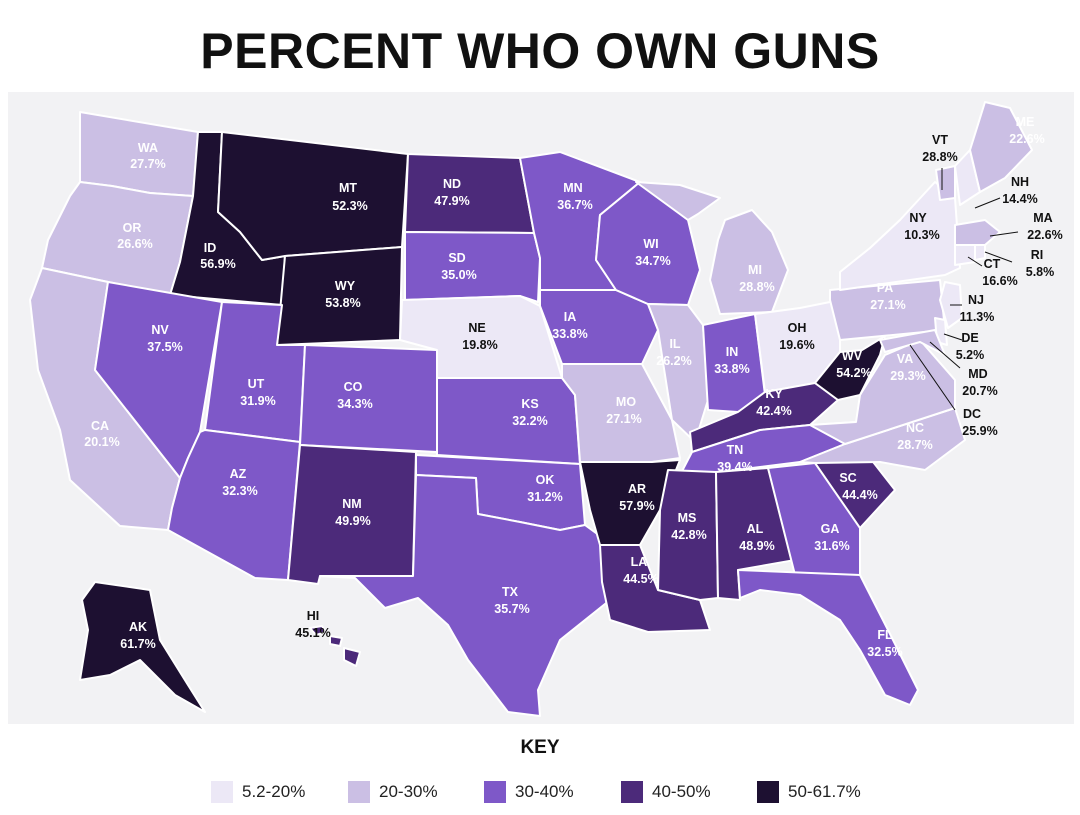 Image resolution: width=1080 pixels, height=815 pixels. Describe the element at coordinates (824, 791) in the screenshot. I see `legend-label: 50-61.7%` at that location.